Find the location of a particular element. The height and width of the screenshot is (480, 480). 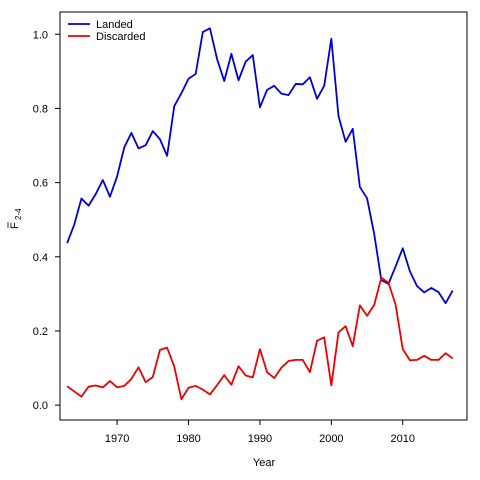

y-tick-label: 0.0 is located at coordinates (40, 406).